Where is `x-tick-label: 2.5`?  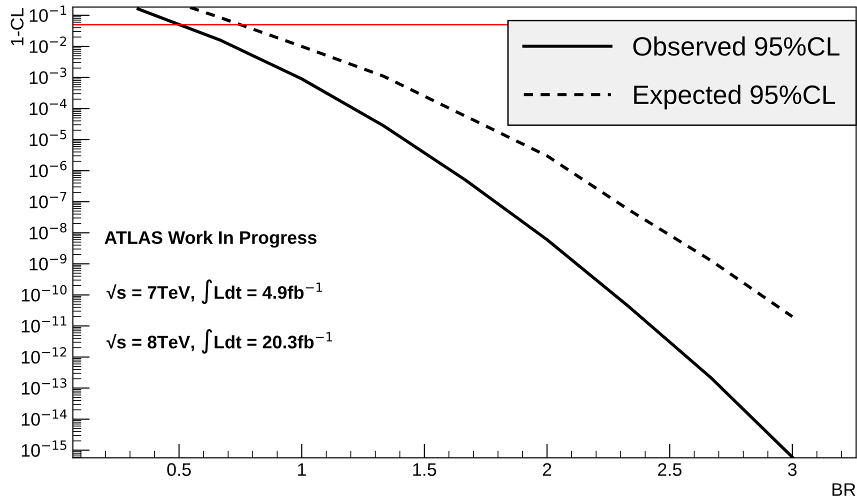 x-tick-label: 2.5 is located at coordinates (670, 469).